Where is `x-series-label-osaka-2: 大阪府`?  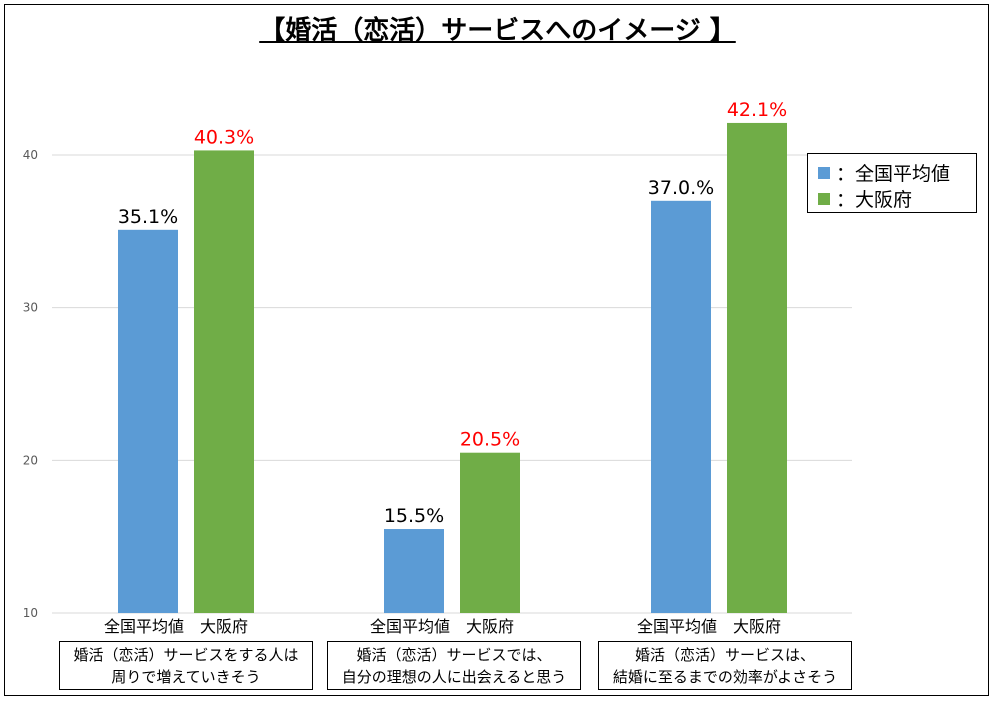
x-series-label-osaka-2: 大阪府 is located at coordinates (490, 626).